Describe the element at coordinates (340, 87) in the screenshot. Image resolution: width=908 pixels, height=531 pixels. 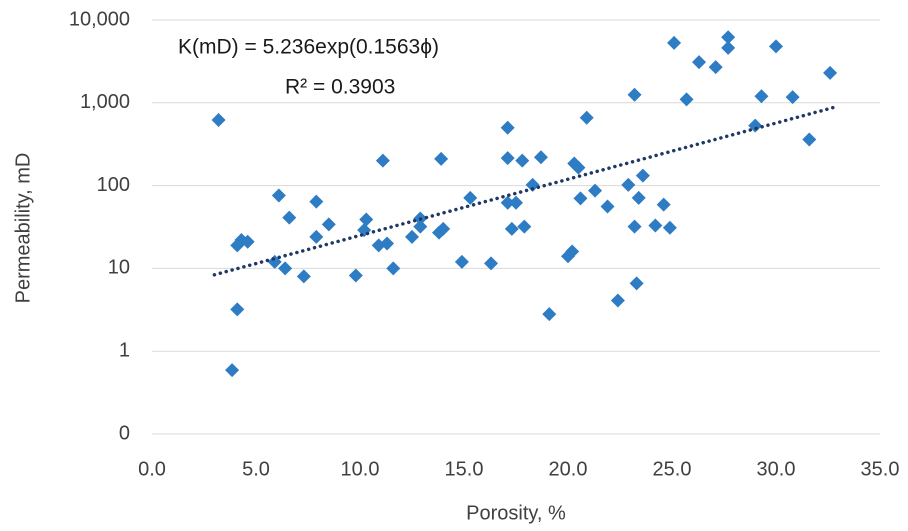
I see `r-squared: R² = 0.3903` at that location.